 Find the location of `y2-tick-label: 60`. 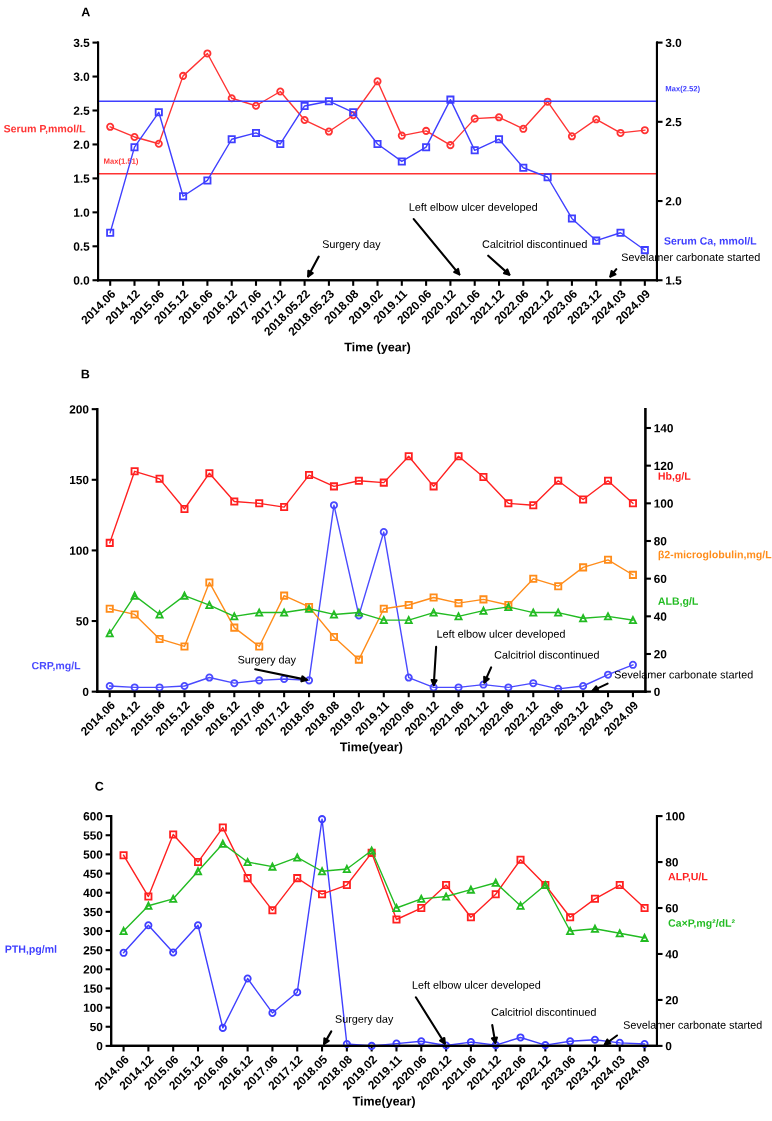

y2-tick-label: 60 is located at coordinates (660, 579).